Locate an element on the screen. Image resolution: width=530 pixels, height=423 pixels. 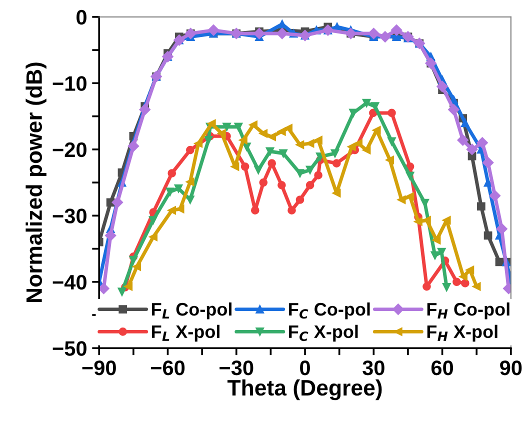
x-tick-label: 0 is located at coordinates (305, 368).